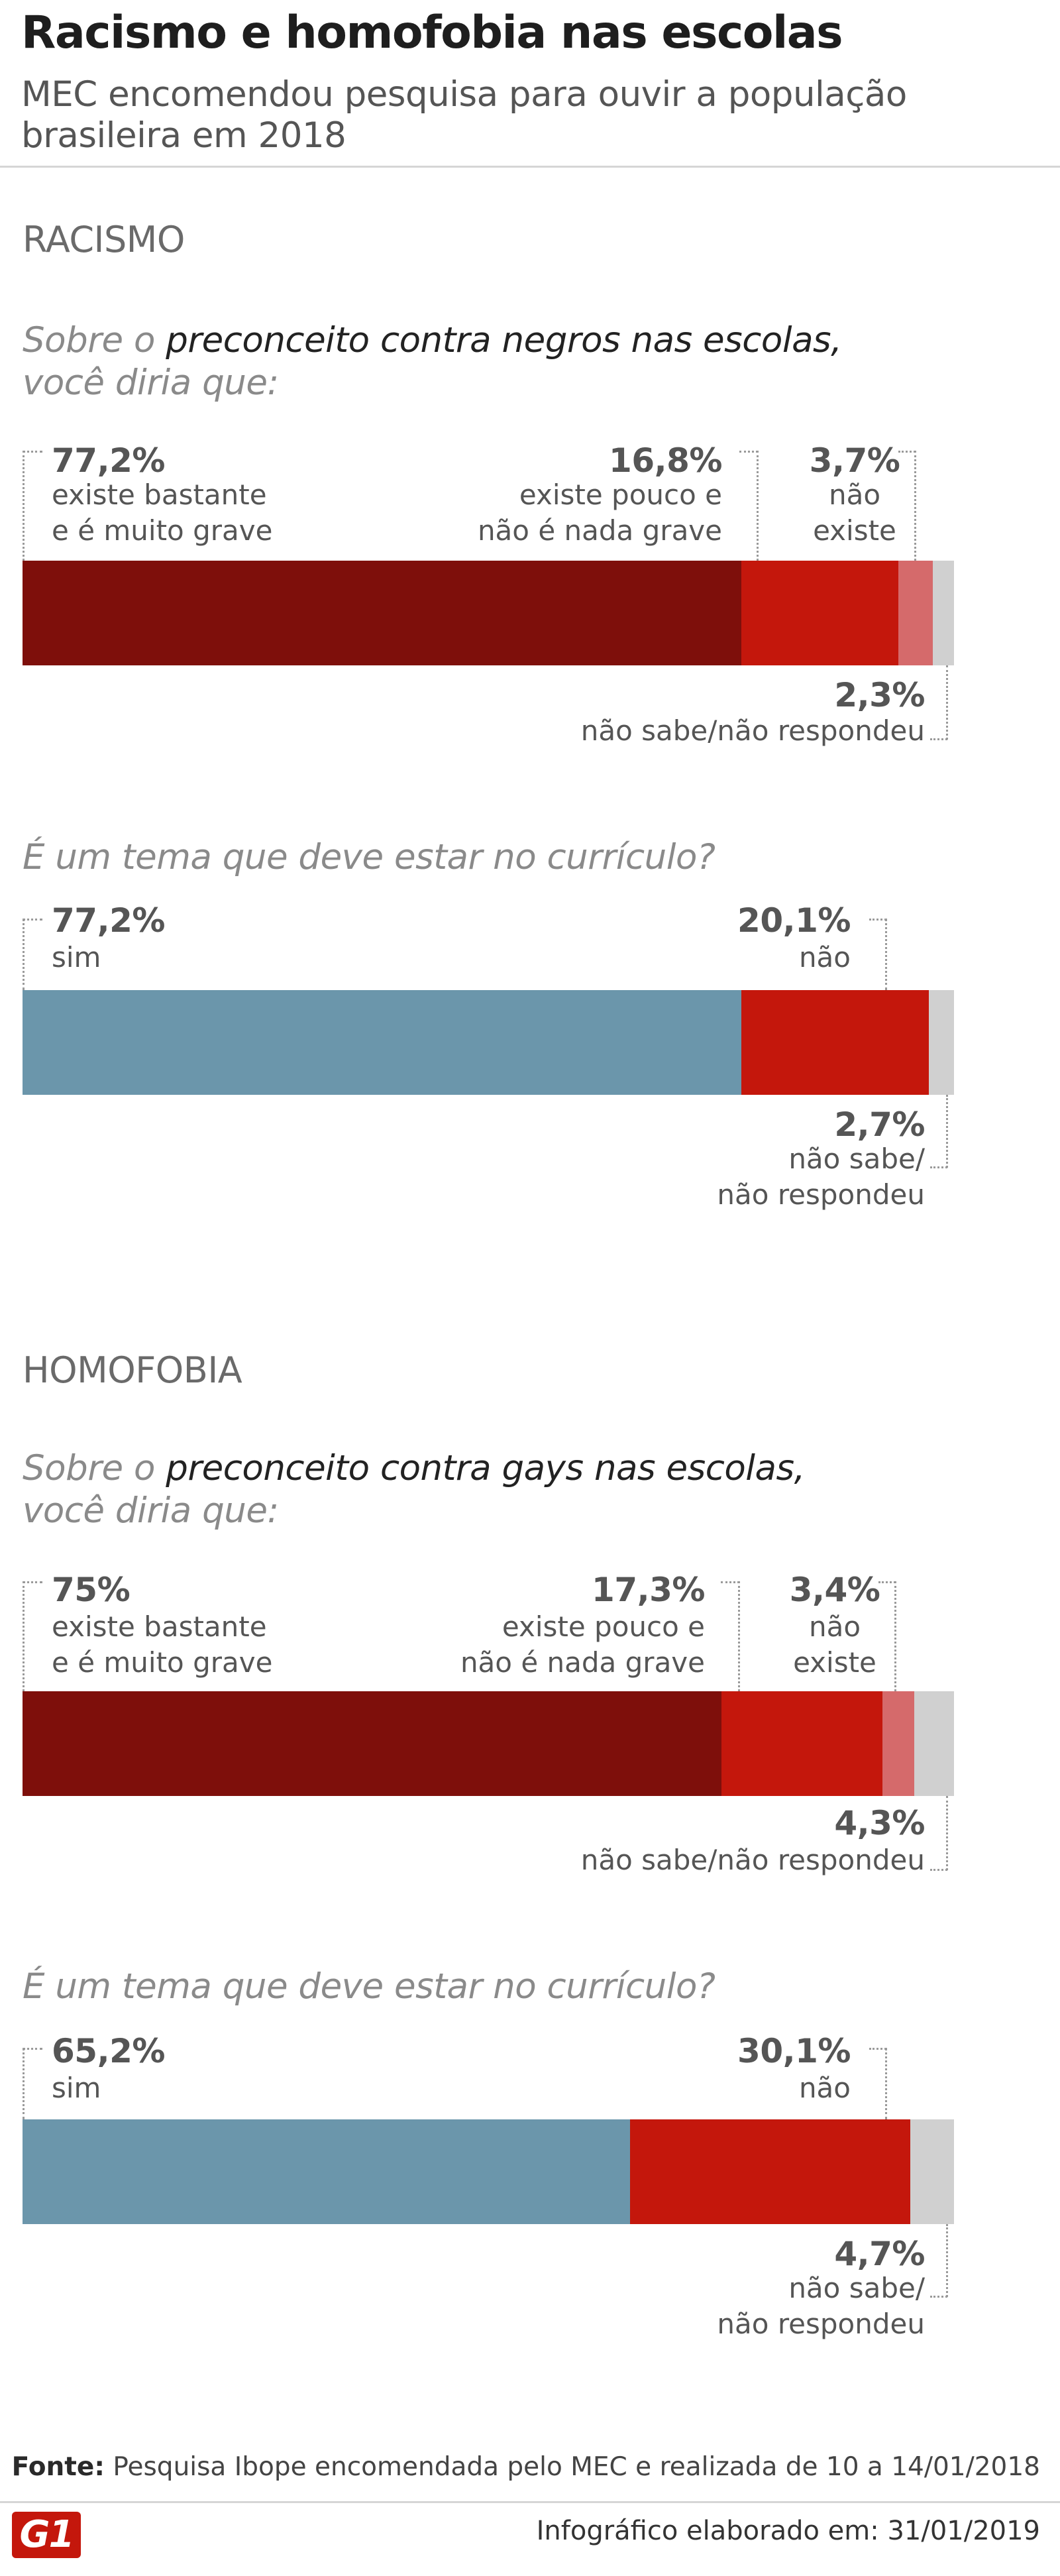 The width and height of the screenshot is (1060, 2576). Describe the element at coordinates (104, 239) in the screenshot. I see `section-title-racismo: RACISMO` at that location.